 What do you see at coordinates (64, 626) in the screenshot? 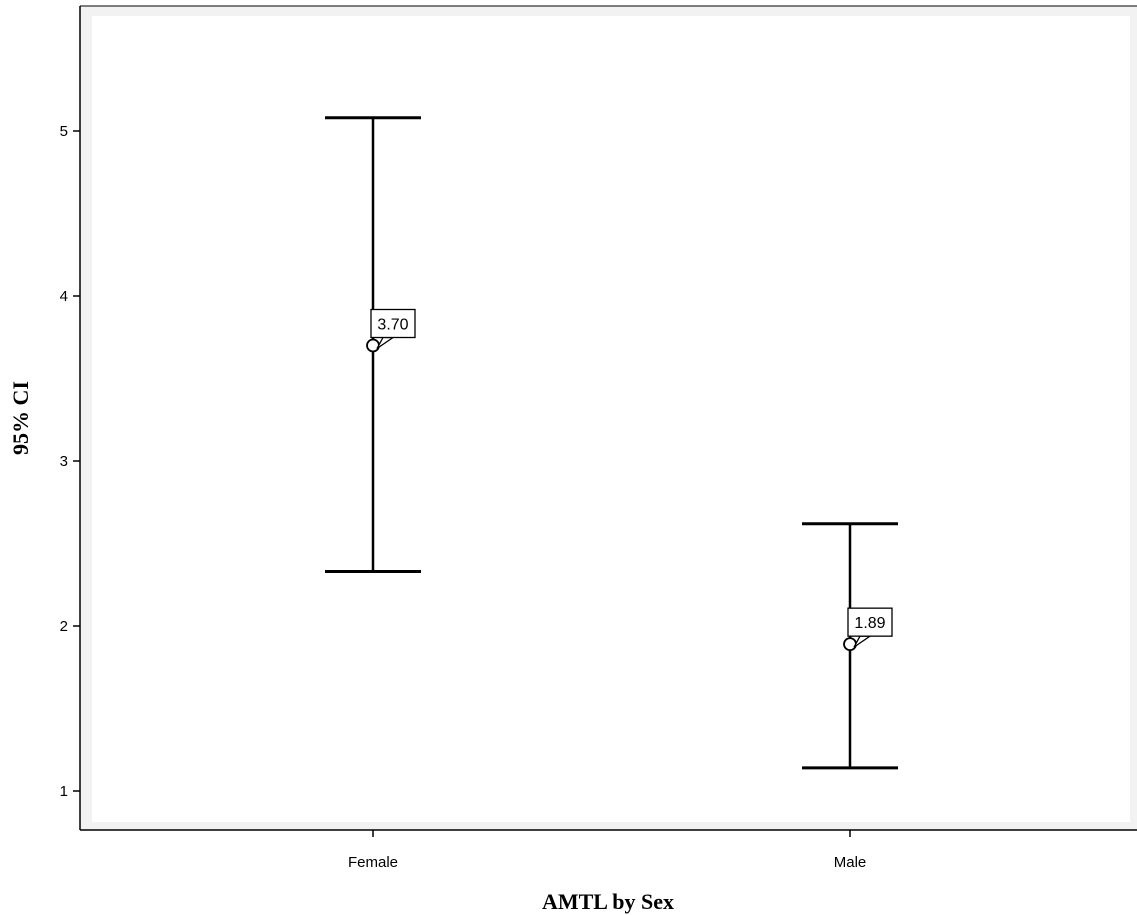
I see `y-tick-label: 2` at bounding box center [64, 626].